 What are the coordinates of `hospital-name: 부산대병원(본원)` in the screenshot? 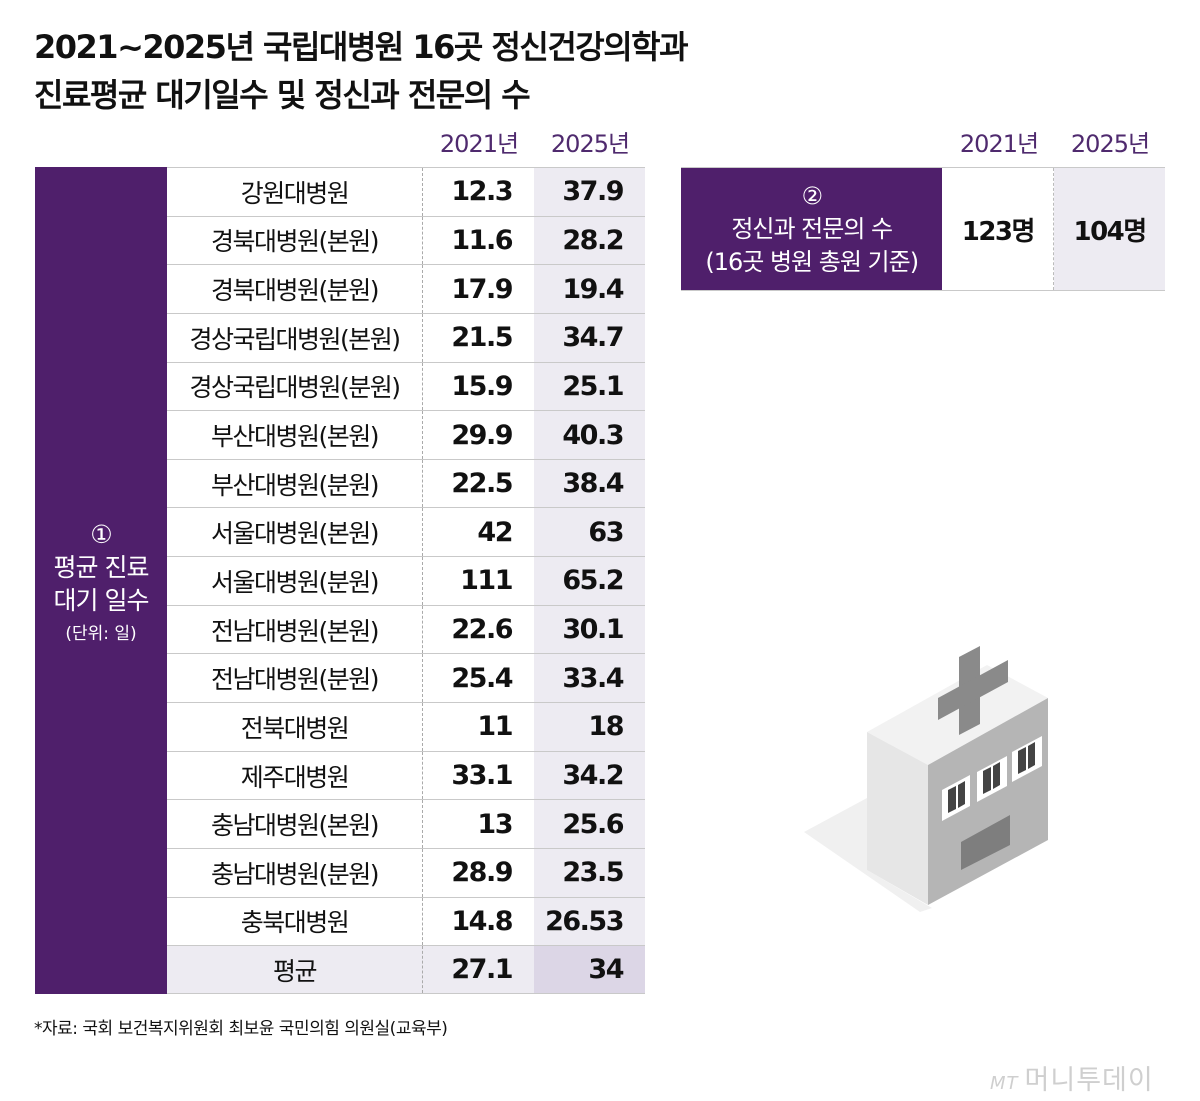 It's located at (295, 435).